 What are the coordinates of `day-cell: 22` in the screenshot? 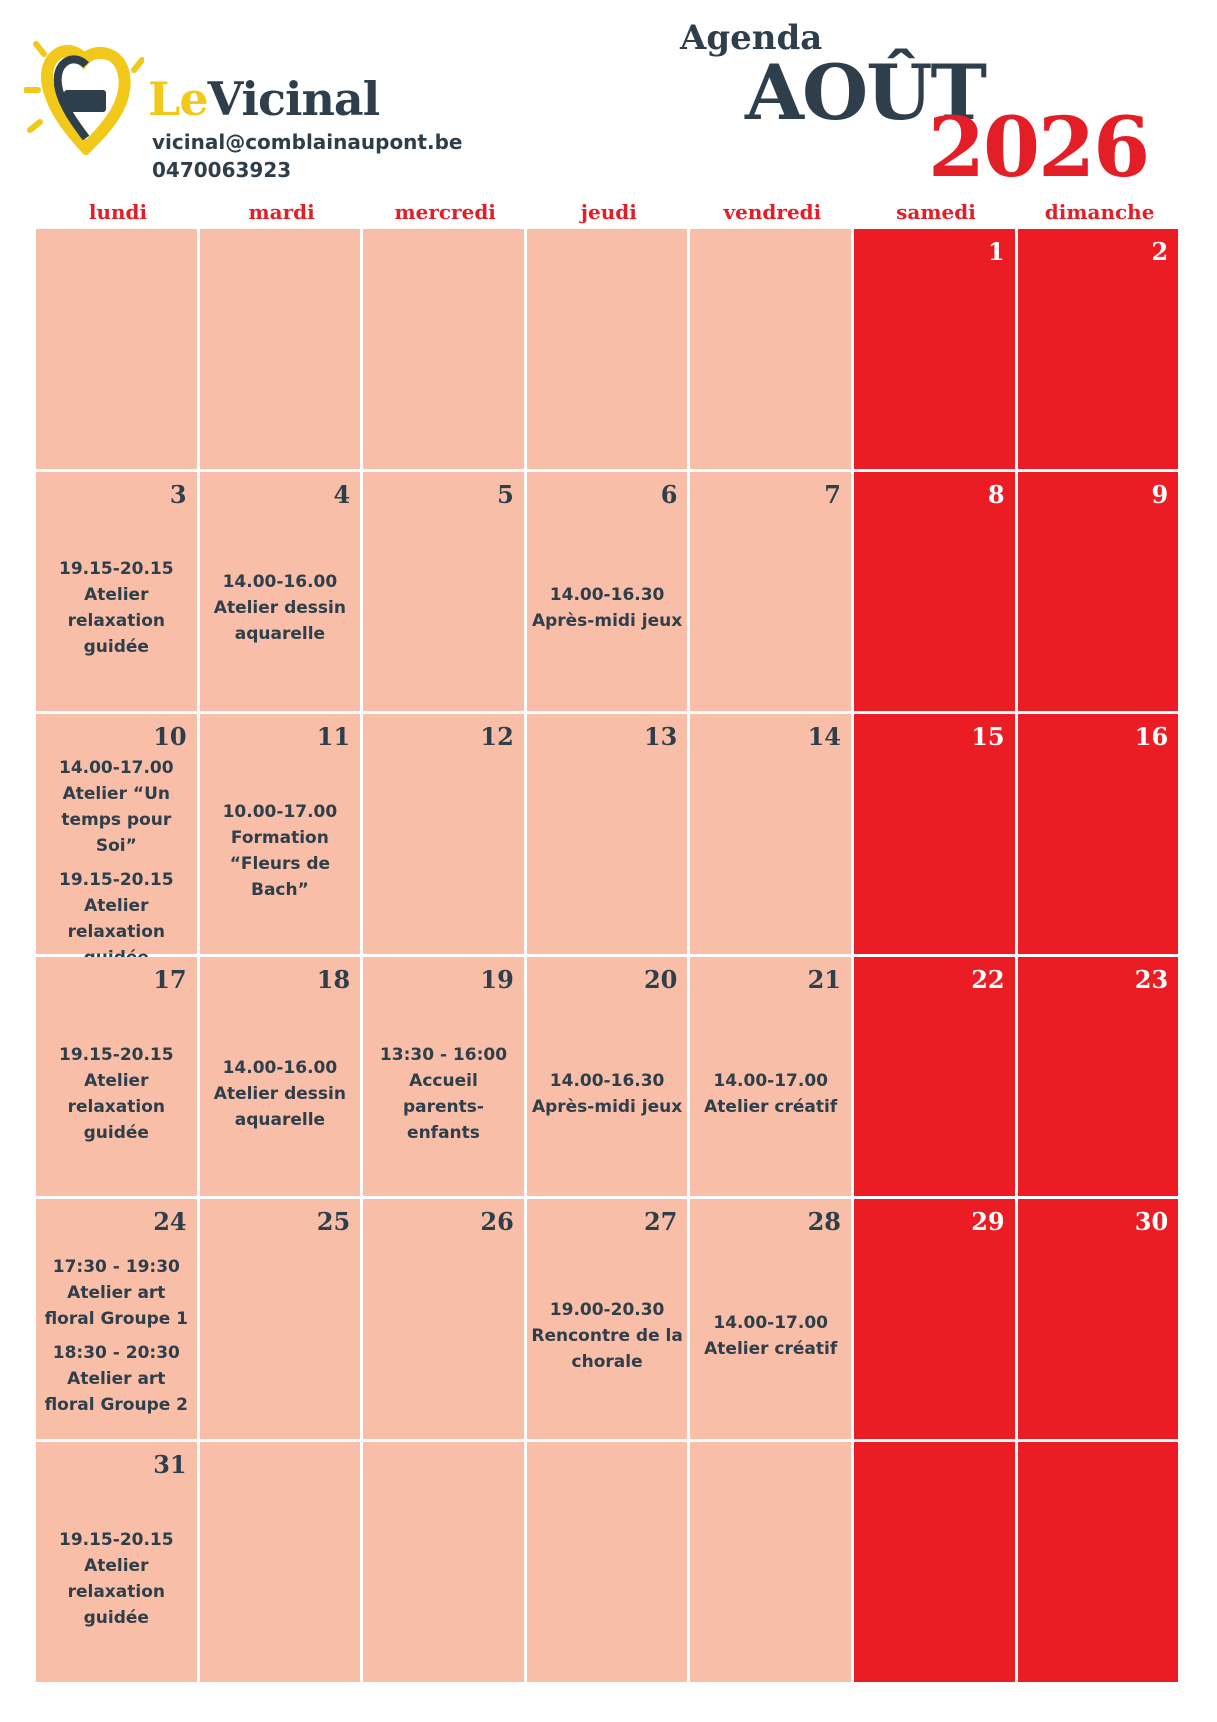 It's located at (934, 1076).